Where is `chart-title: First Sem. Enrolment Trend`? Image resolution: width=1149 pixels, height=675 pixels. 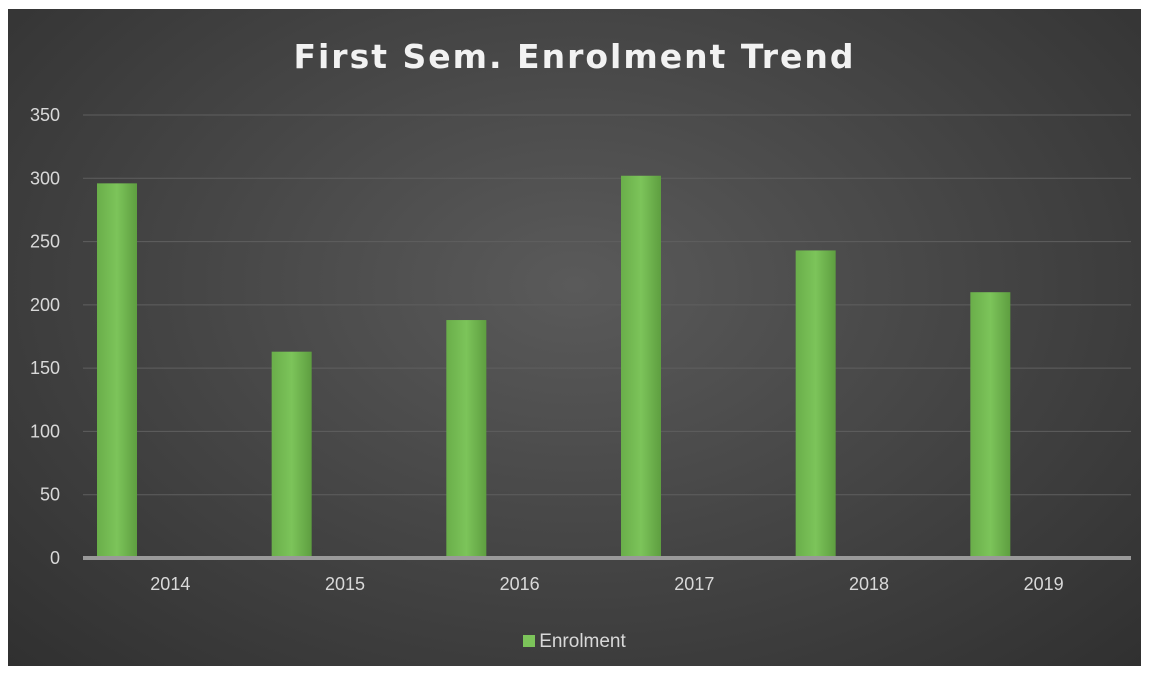
chart-title: First Sem. Enrolment Trend is located at coordinates (574, 56).